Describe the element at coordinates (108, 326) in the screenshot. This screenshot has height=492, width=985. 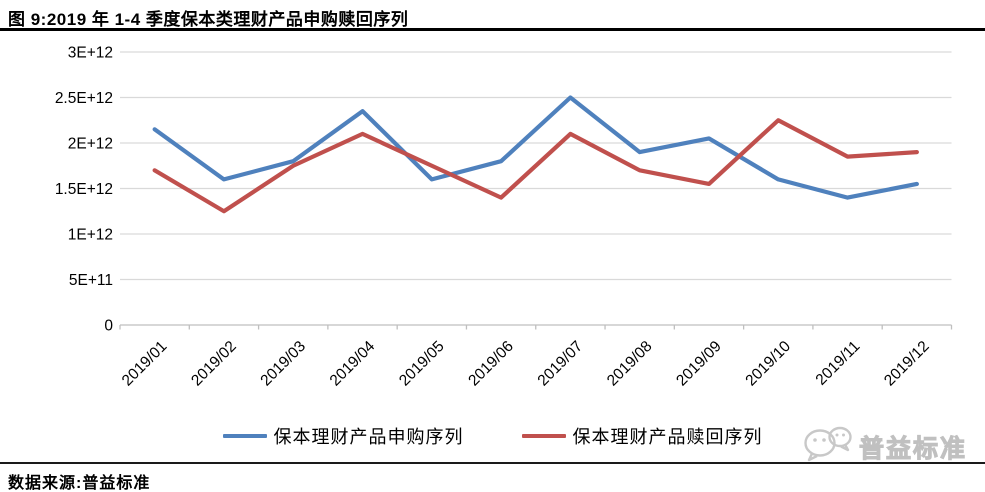
I see `y-axis-label: 0` at that location.